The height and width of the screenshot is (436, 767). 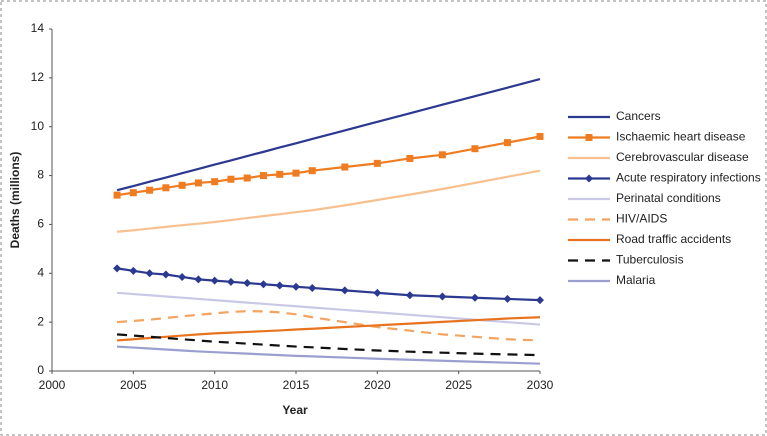 I want to click on legend-label: HIV/AIDS, so click(x=641, y=219).